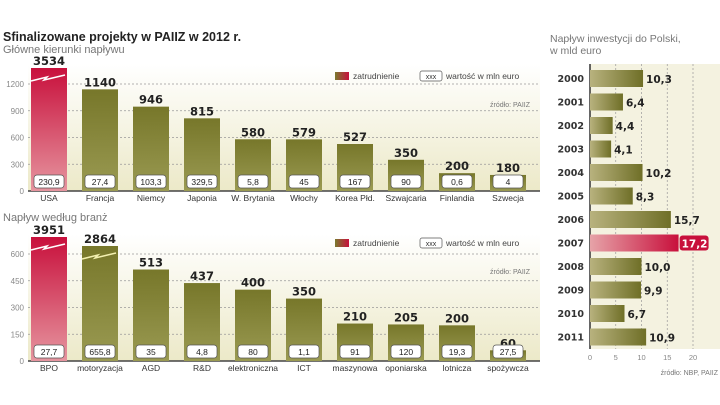 This screenshot has width=720, height=405. Describe the element at coordinates (641, 357) in the screenshot. I see `x-tick-label: 10` at that location.